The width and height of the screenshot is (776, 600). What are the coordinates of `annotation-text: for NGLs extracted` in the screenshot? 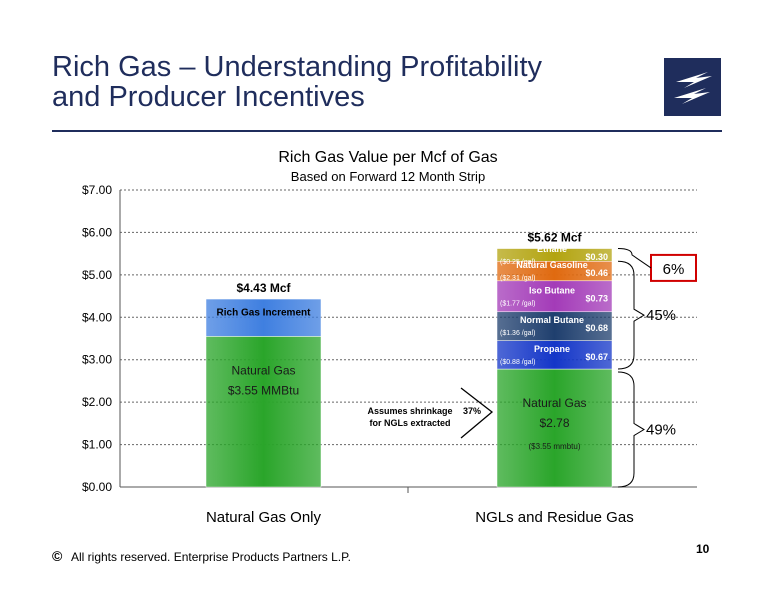 It's located at (409, 423).